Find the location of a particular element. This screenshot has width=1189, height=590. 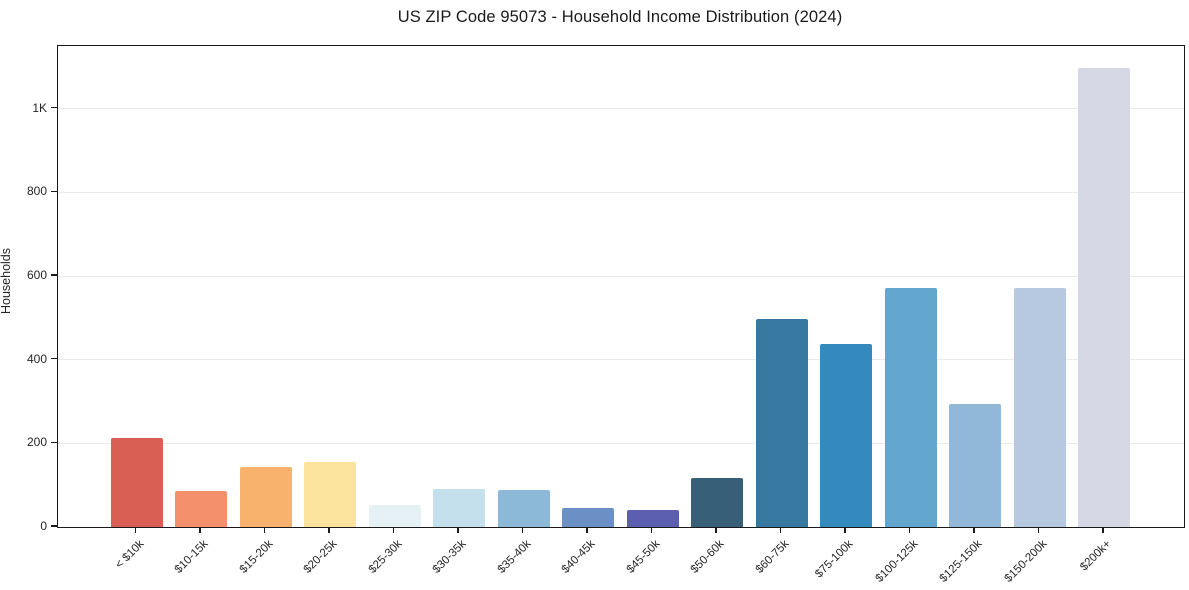

x-tick-mark-$20-25k is located at coordinates (329, 530).